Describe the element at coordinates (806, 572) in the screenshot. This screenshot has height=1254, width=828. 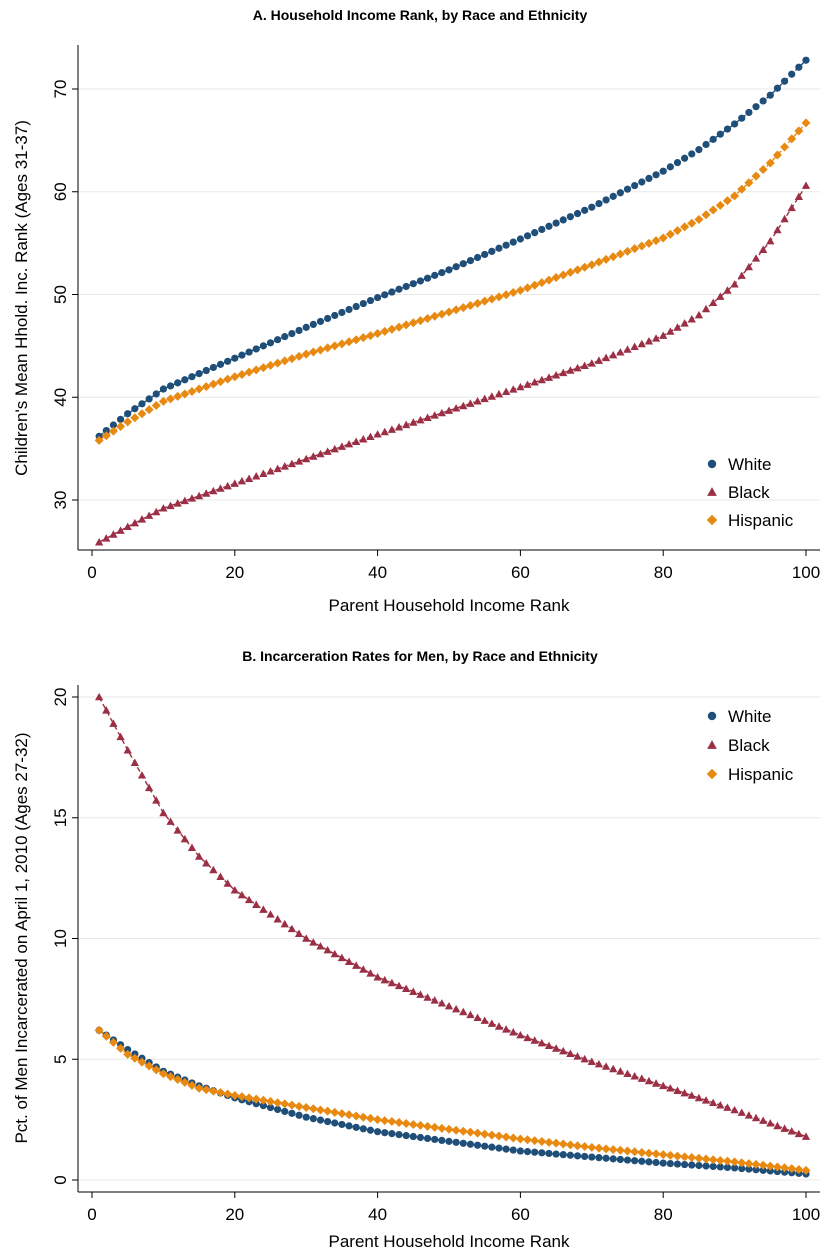
I see `panel-a-x-tick-label: 100` at that location.